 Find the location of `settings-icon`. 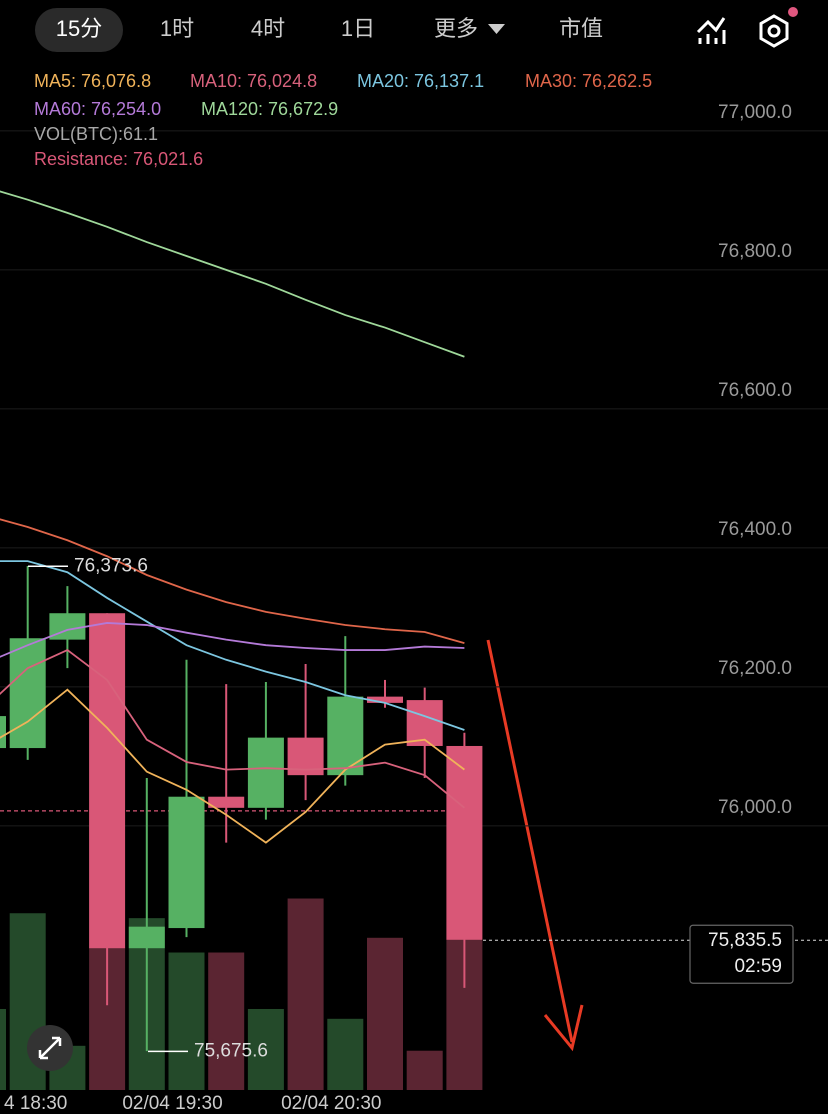

settings-icon is located at coordinates (778, 27).